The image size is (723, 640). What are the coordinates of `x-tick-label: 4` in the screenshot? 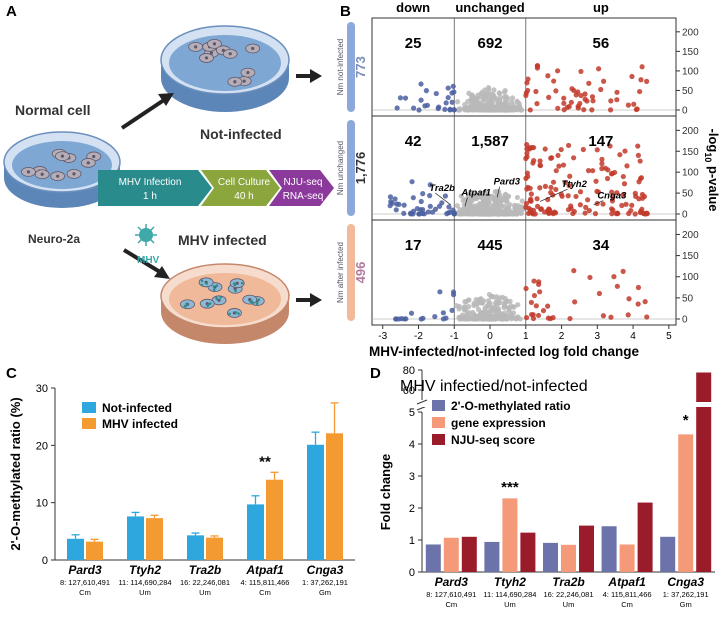 It's located at (633, 336).